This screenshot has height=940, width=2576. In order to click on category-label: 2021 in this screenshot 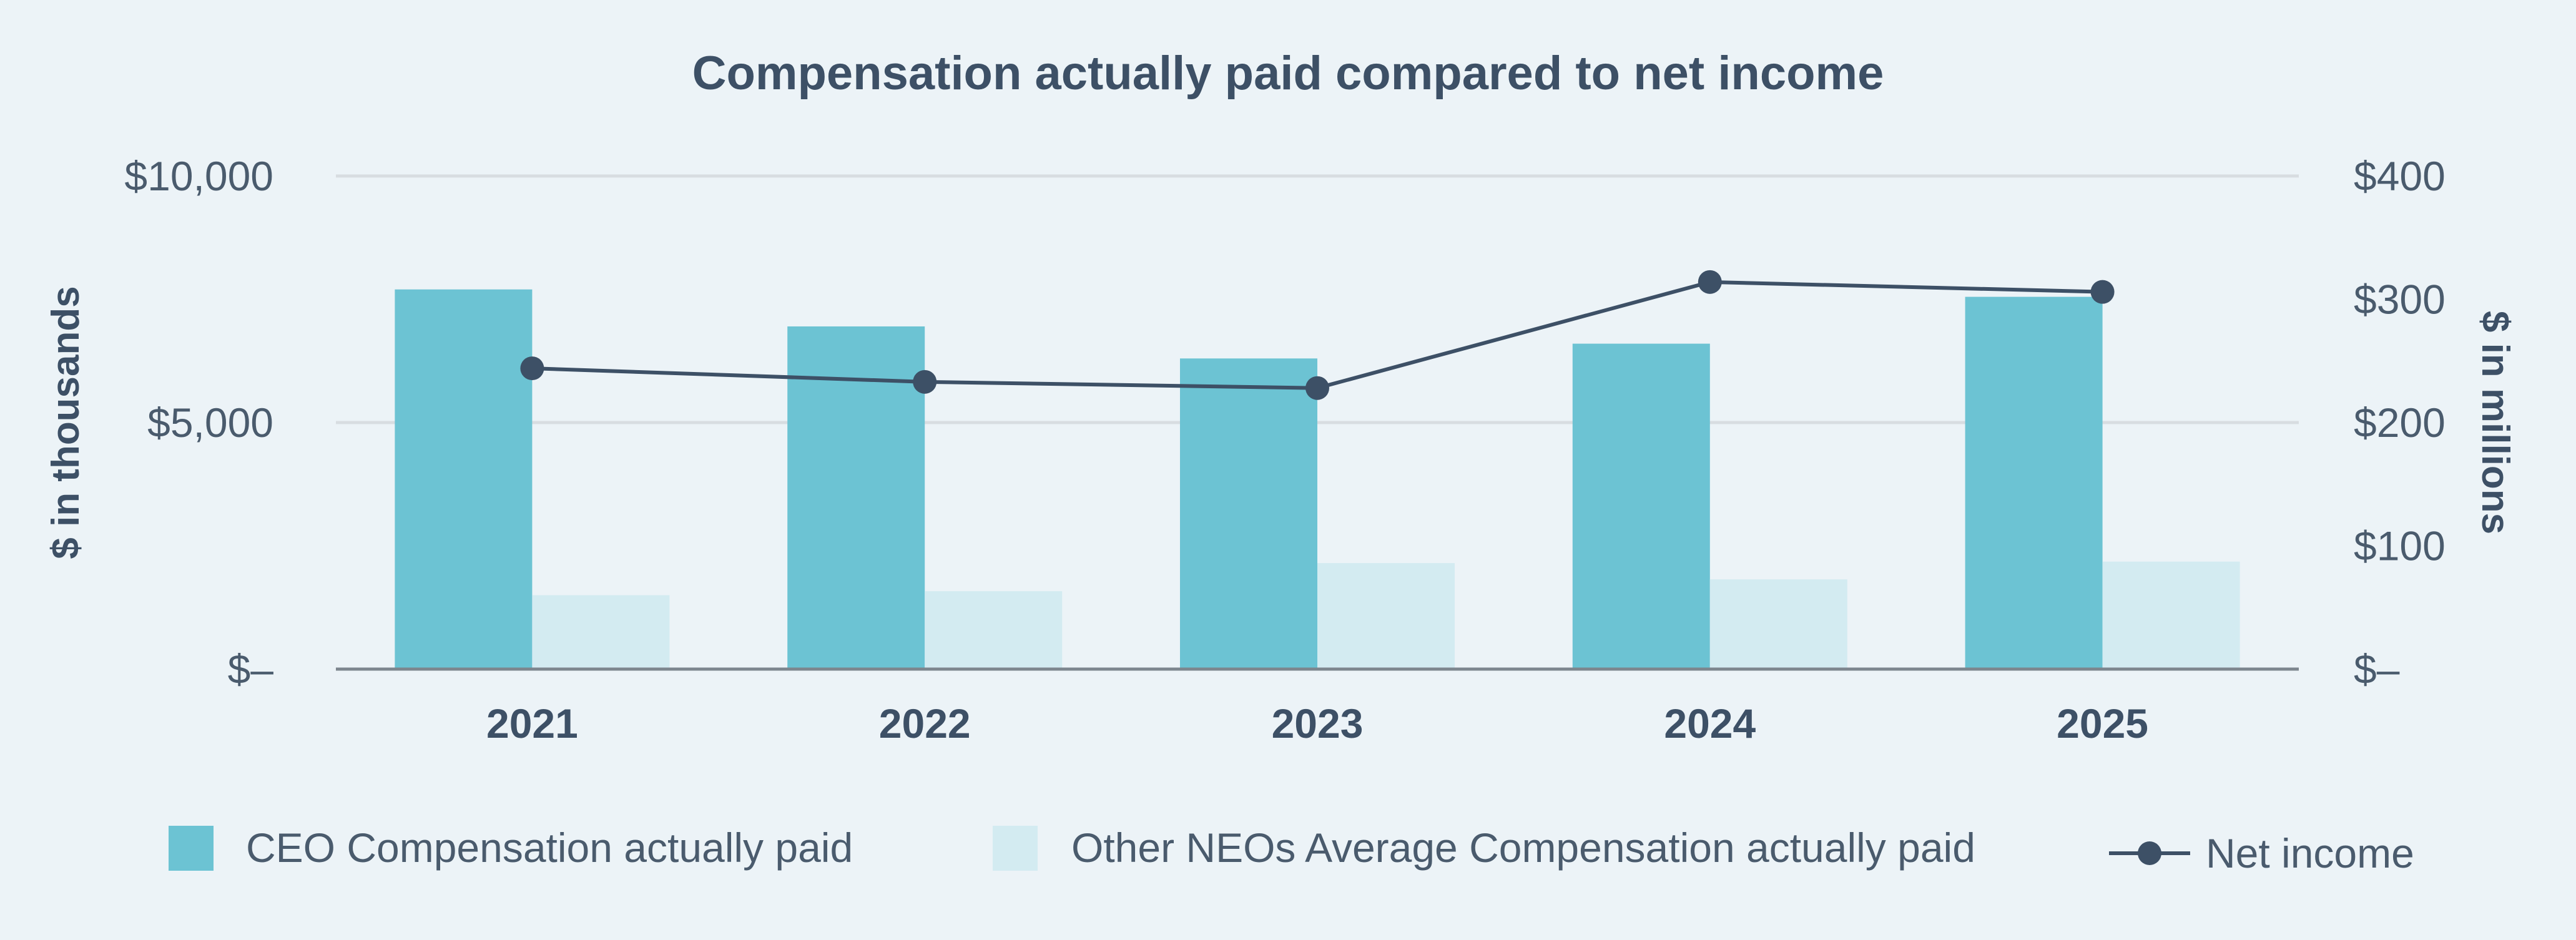, I will do `click(532, 723)`.